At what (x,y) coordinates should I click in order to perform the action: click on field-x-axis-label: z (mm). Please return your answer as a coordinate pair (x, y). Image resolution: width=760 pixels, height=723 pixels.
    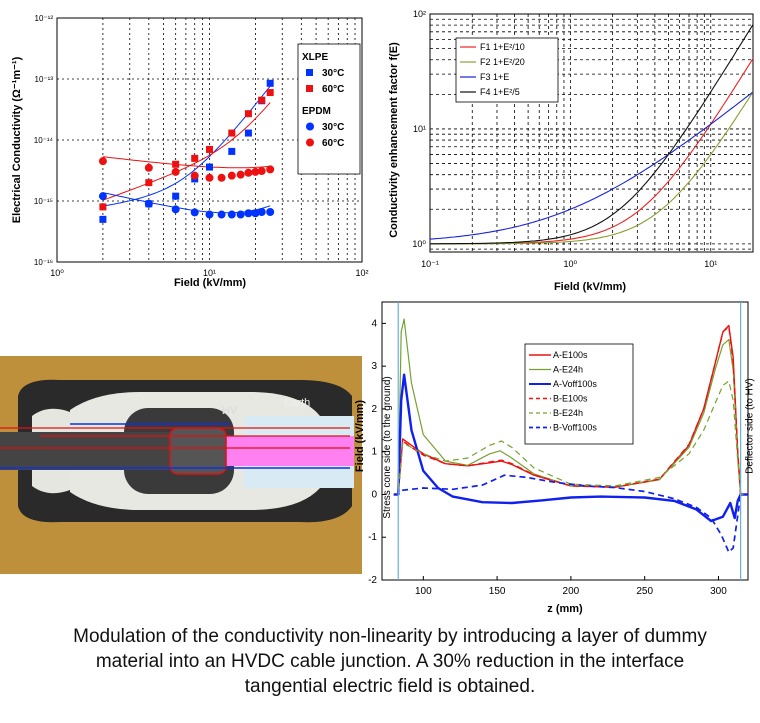
    Looking at the image, I should click on (565, 609).